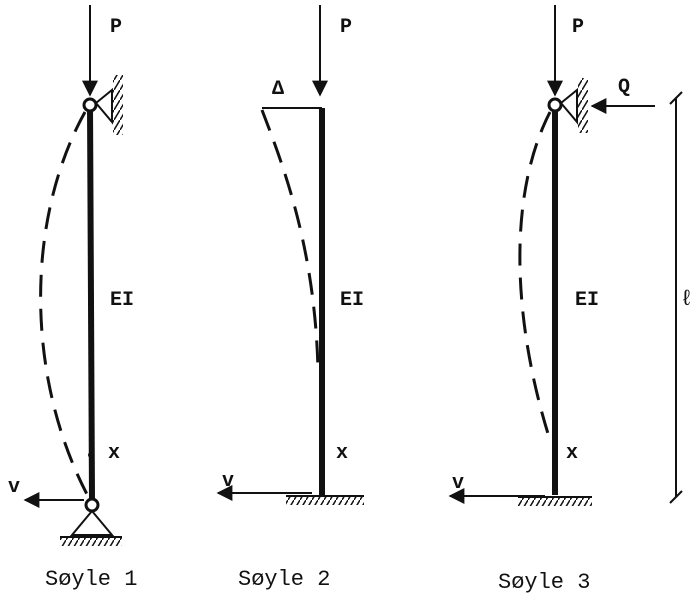 The width and height of the screenshot is (694, 593). Describe the element at coordinates (91, 302) in the screenshot. I see `column-bar` at that location.